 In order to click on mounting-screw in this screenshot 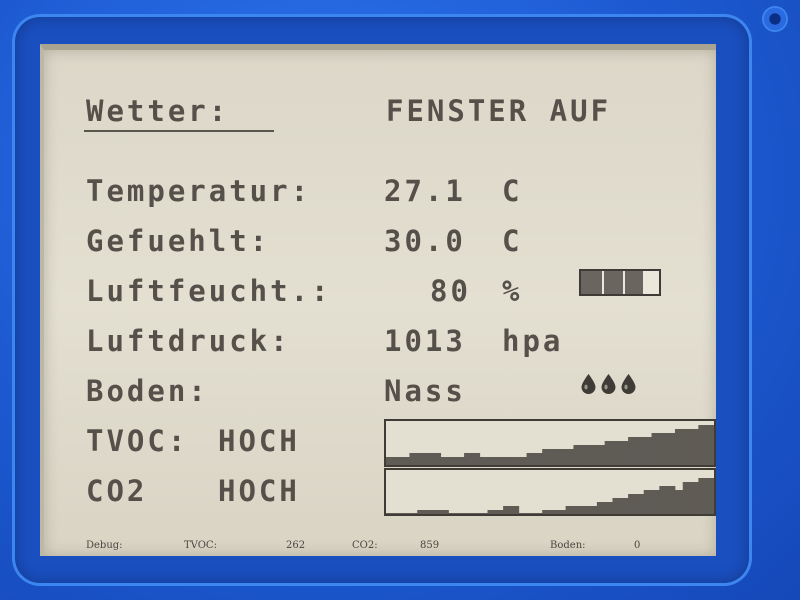, I will do `click(775, 19)`.